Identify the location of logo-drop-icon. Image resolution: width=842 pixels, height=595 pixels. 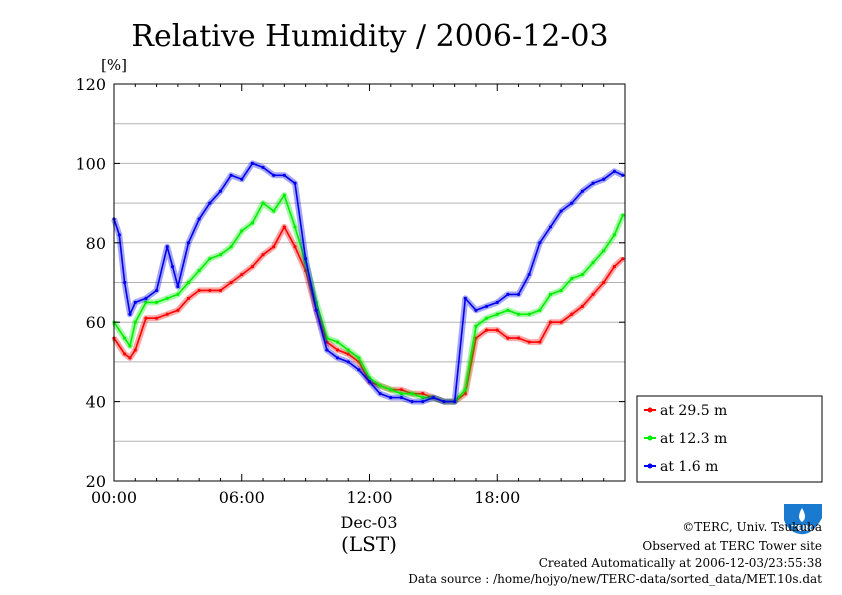
(802, 515).